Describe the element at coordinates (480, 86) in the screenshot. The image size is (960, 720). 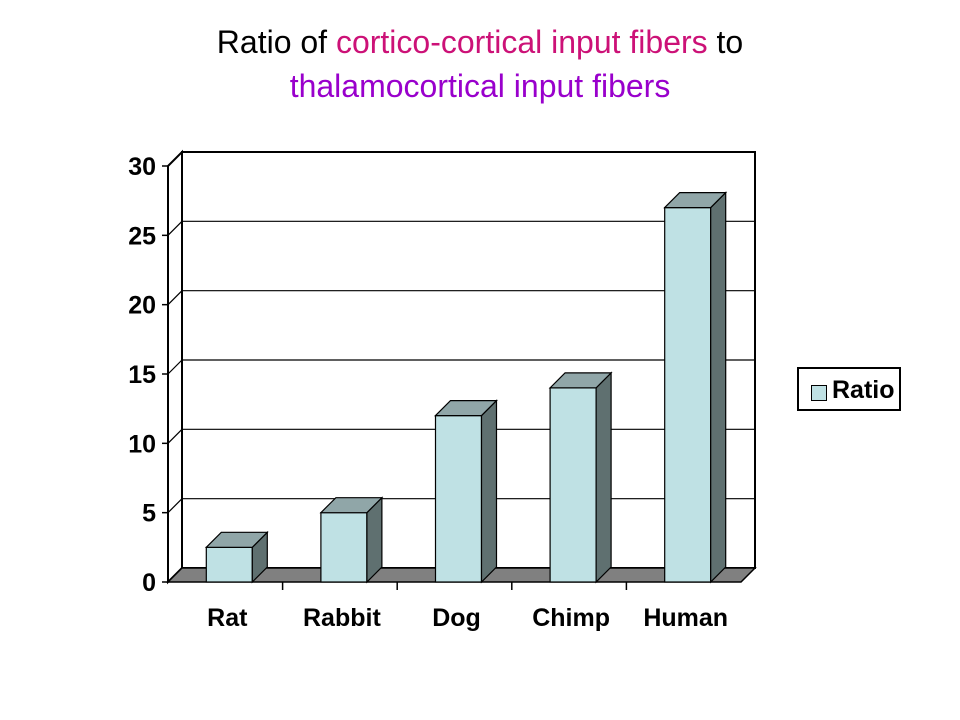
I see `title-part-4: thalamocortical input fibers` at that location.